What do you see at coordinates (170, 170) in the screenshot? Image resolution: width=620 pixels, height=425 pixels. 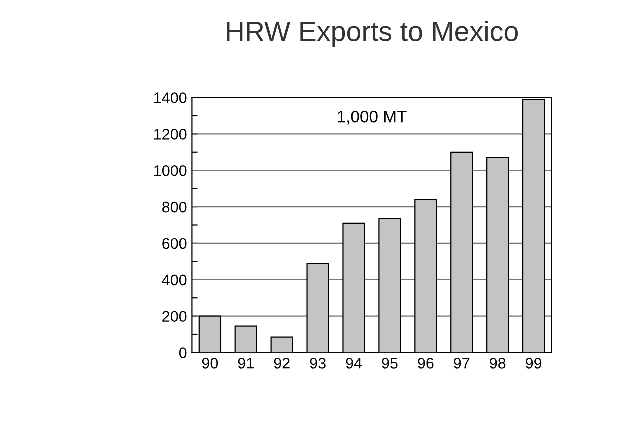 I see `y-tick-label: 1000` at bounding box center [170, 170].